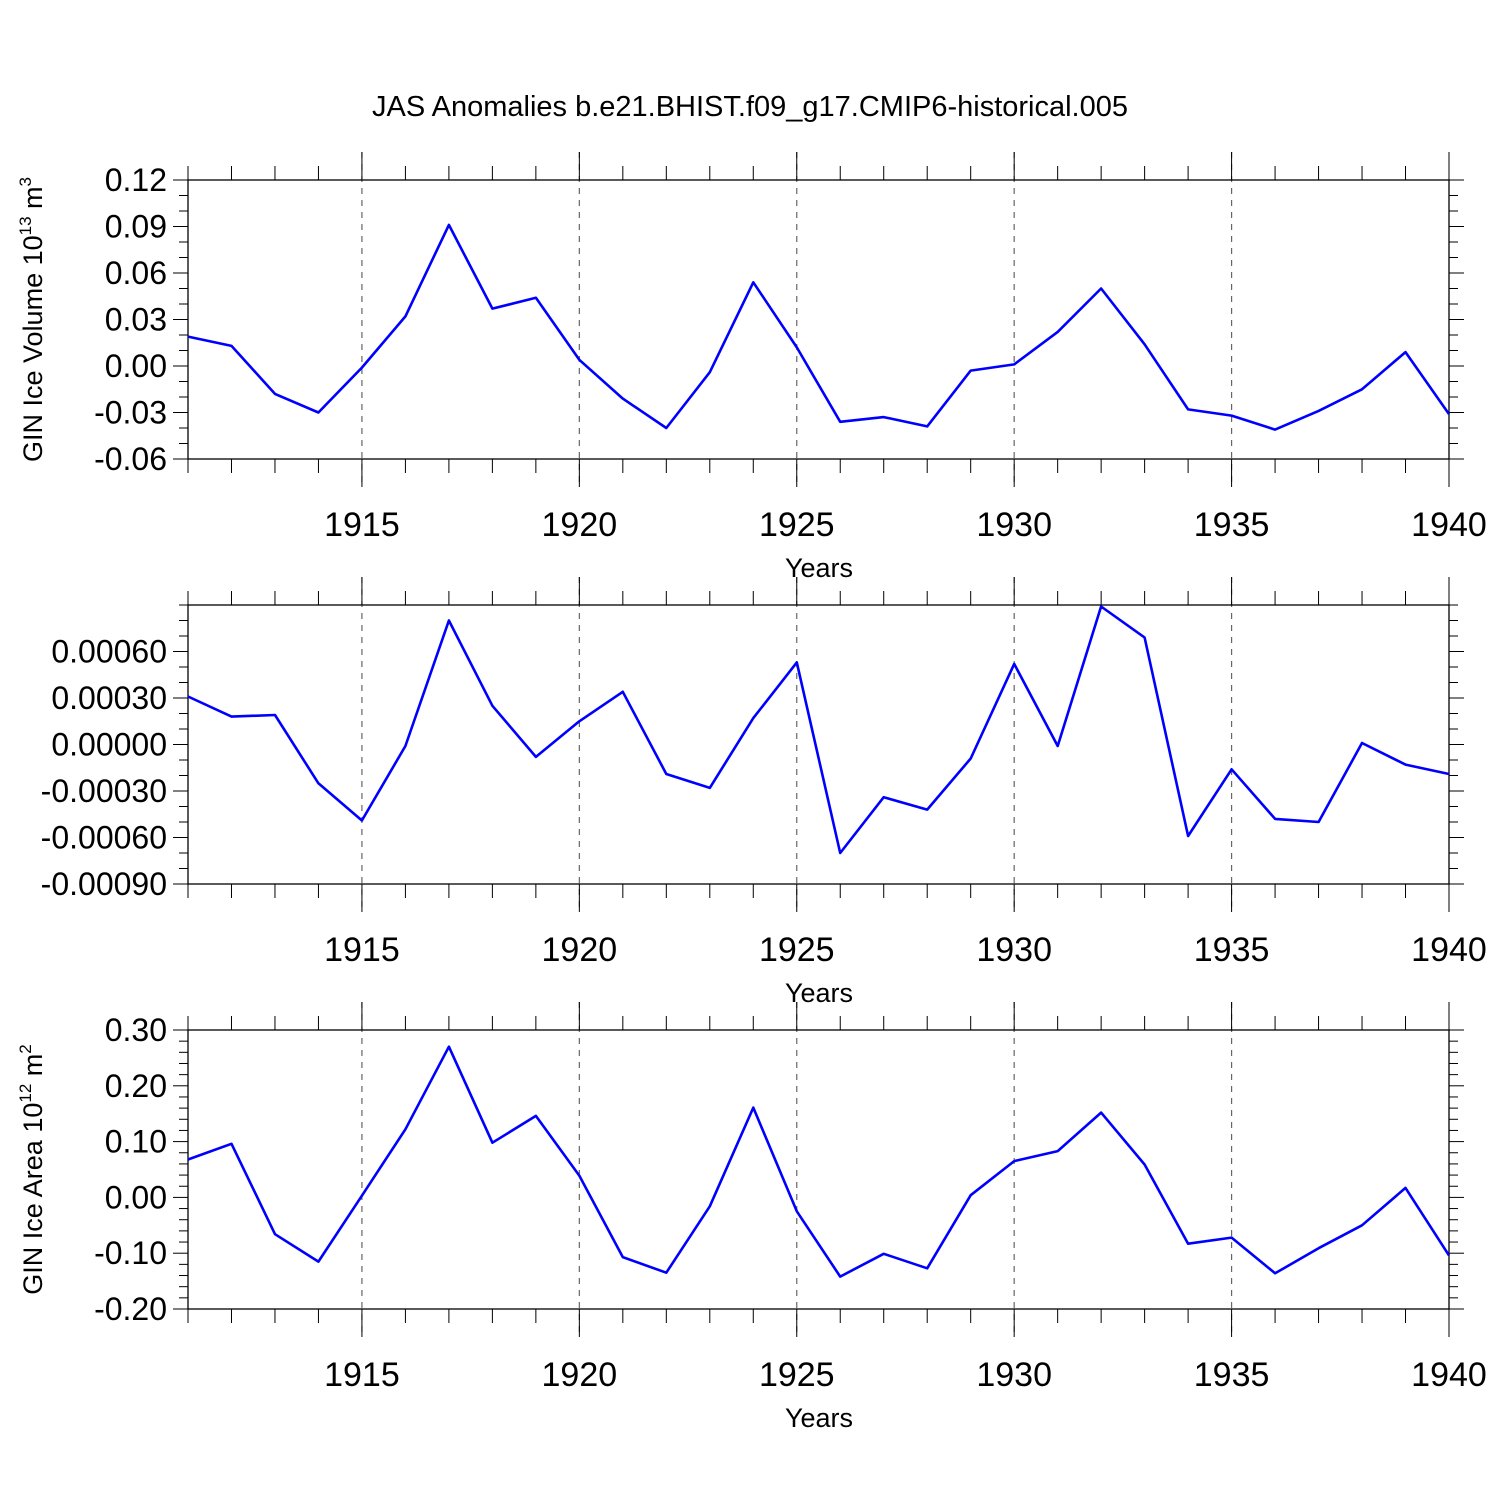  Describe the element at coordinates (130, 1309) in the screenshot. I see `y-tick-label: -0.20` at that location.